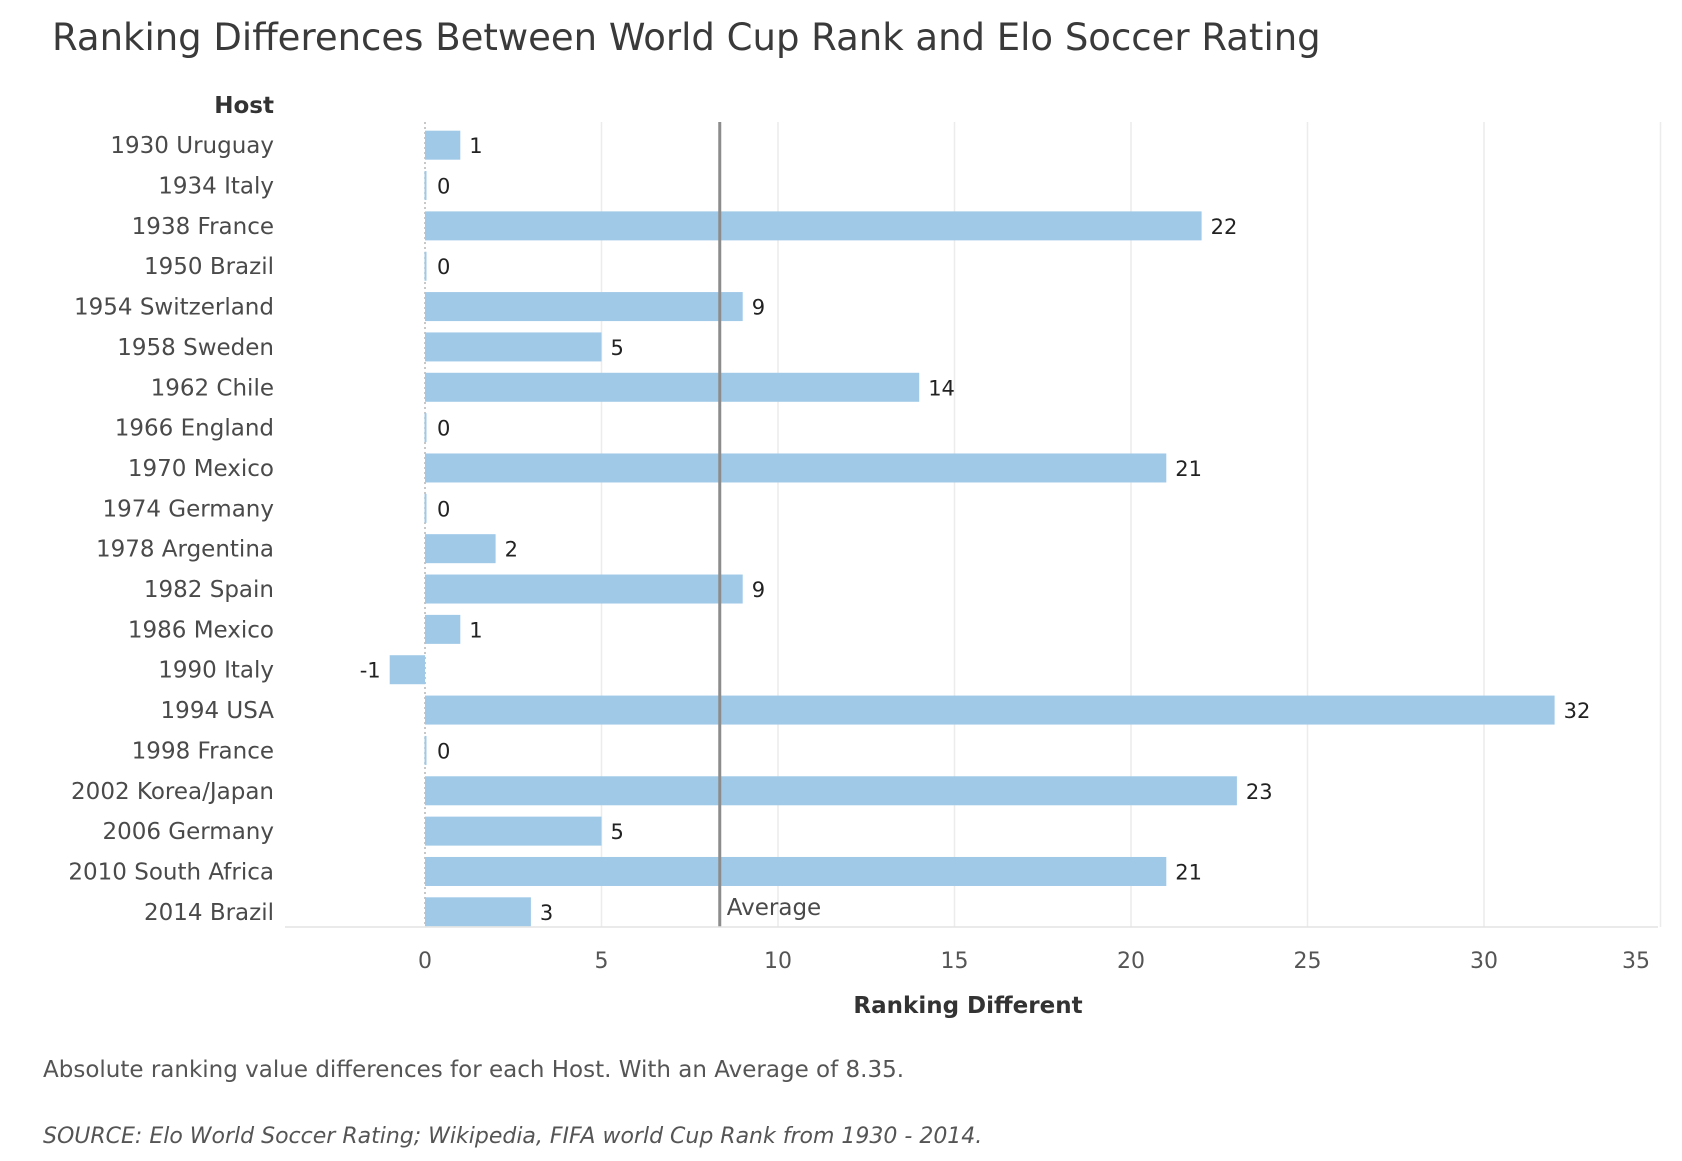 This screenshot has height=1161, width=1682. I want to click on category-label: 1998 France, so click(203, 751).